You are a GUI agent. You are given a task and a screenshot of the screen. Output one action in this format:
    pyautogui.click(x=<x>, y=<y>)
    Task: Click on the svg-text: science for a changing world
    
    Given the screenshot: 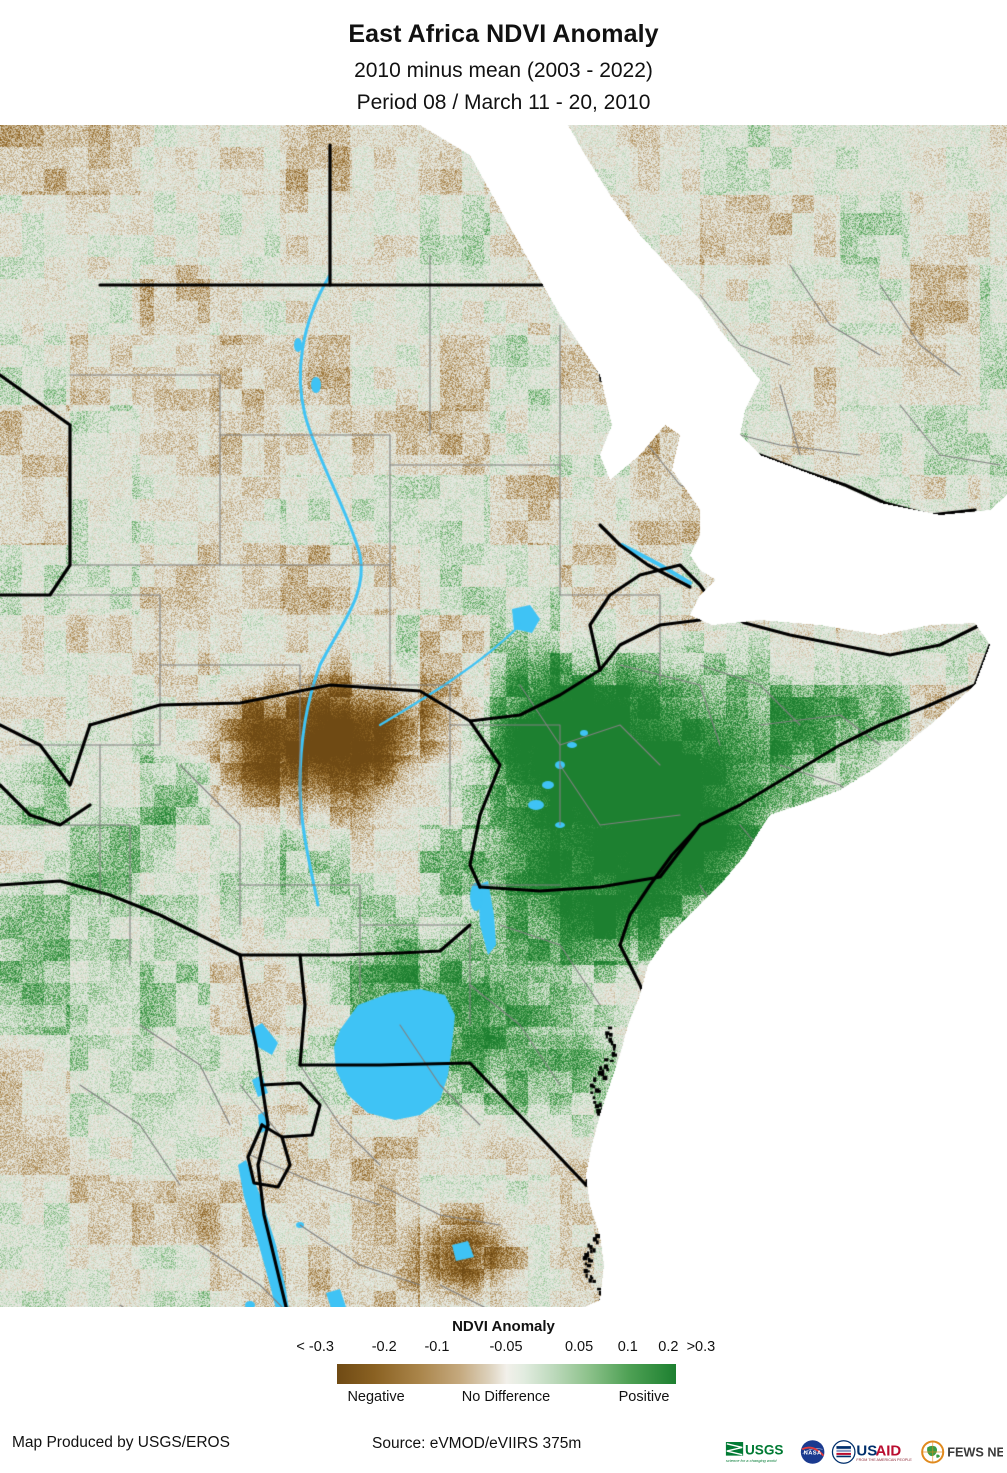 What is the action you would take?
    pyautogui.click(x=751, y=1460)
    